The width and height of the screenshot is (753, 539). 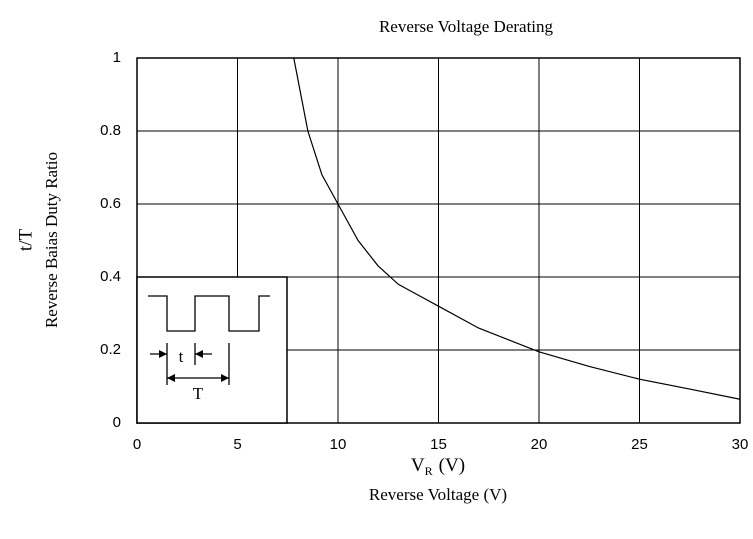 I want to click on y-tick-label: 0.4, so click(x=110, y=276).